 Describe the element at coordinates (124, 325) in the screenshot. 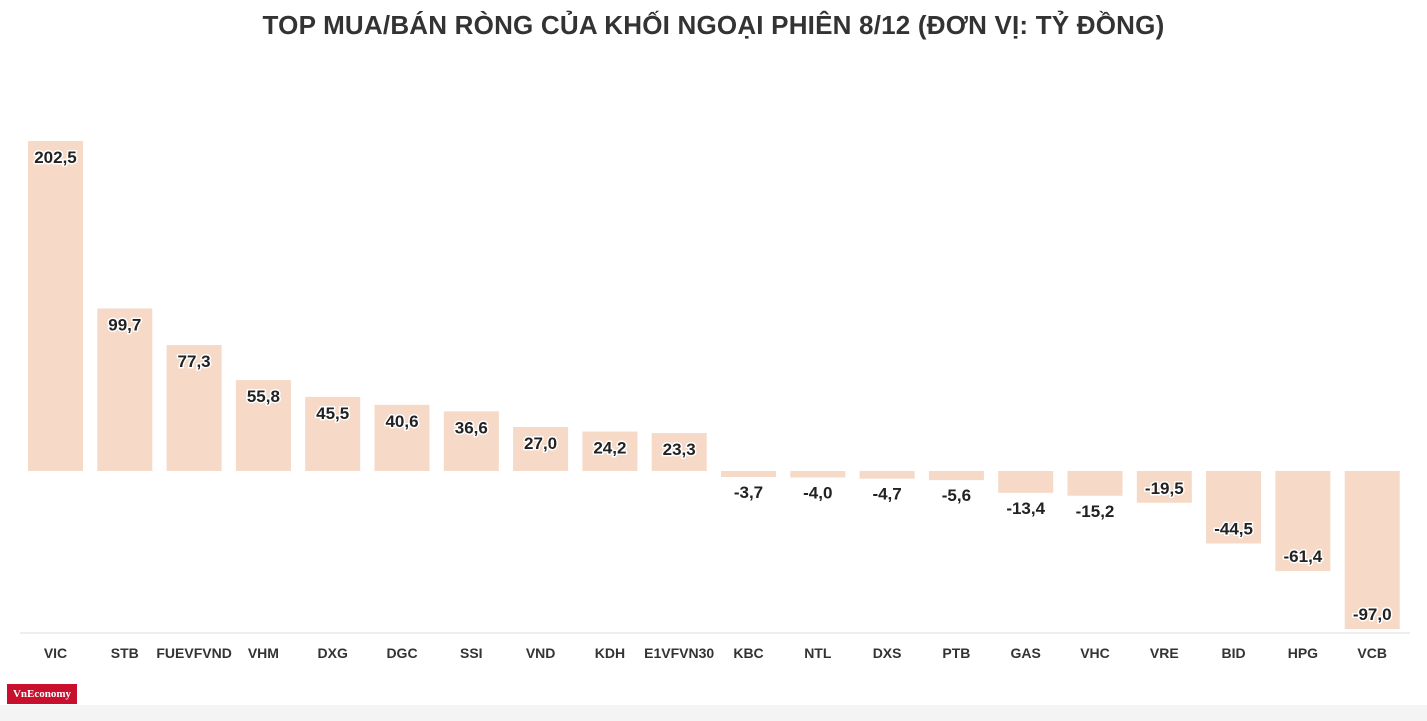

I see `value-label-stb: 99,7` at that location.